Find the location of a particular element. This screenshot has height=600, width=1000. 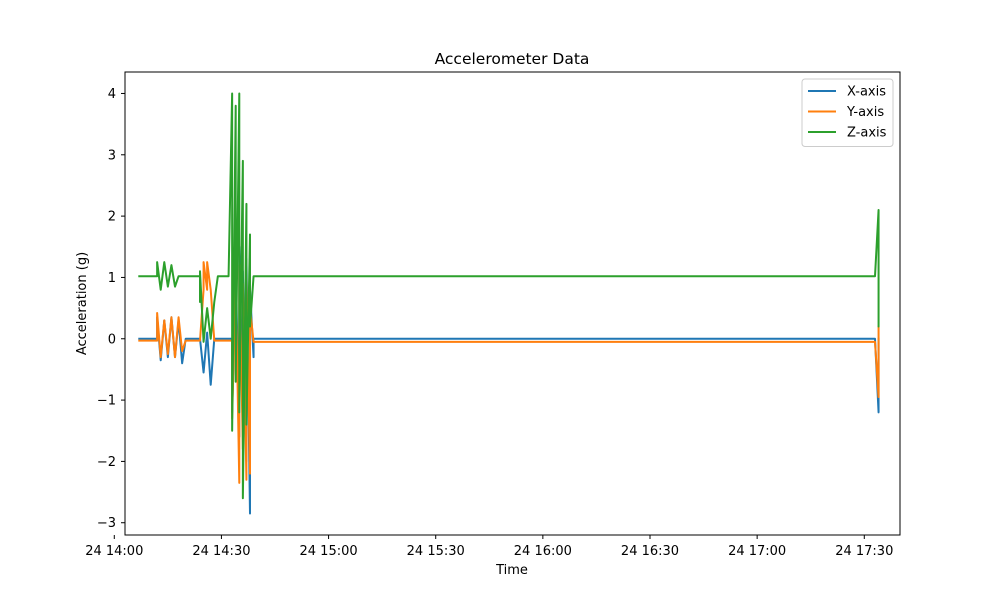

x-tick-label: 24 15:00 is located at coordinates (329, 551).